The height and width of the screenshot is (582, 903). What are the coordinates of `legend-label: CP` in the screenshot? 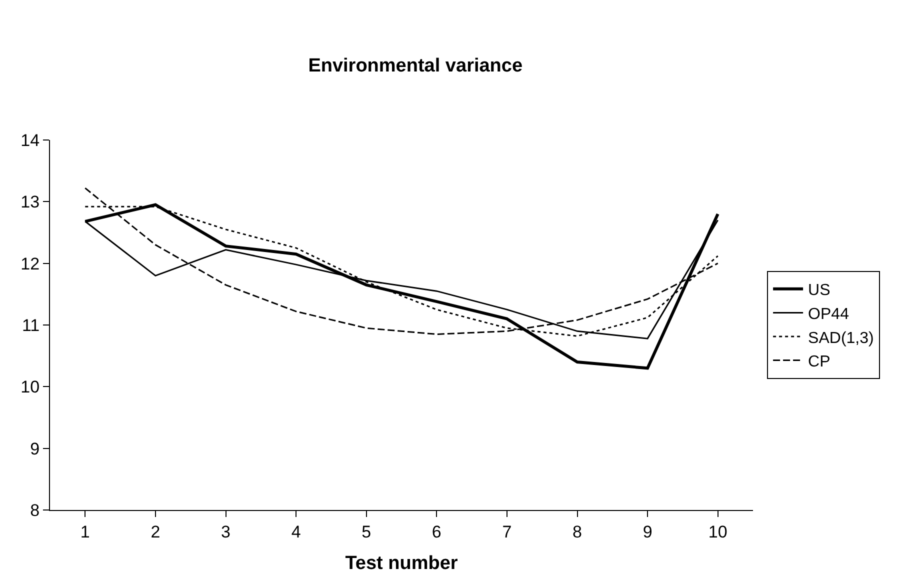 It's located at (819, 362).